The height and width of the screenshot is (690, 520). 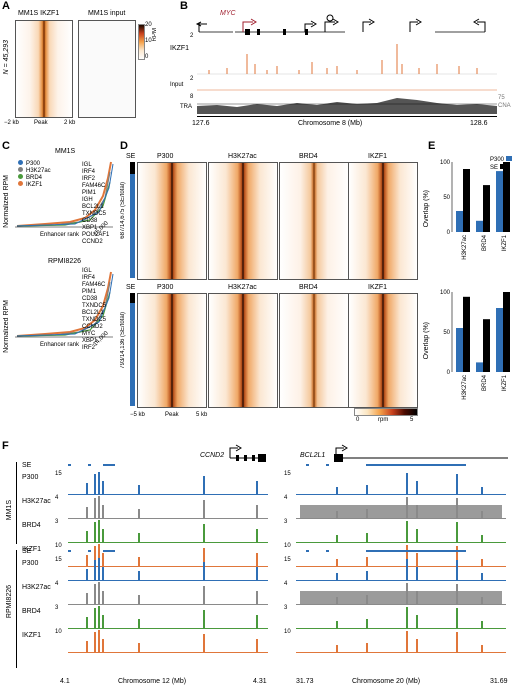 I want to click on panel-b-xlabel: Chromosome 8 (Mb), so click(x=330, y=123).